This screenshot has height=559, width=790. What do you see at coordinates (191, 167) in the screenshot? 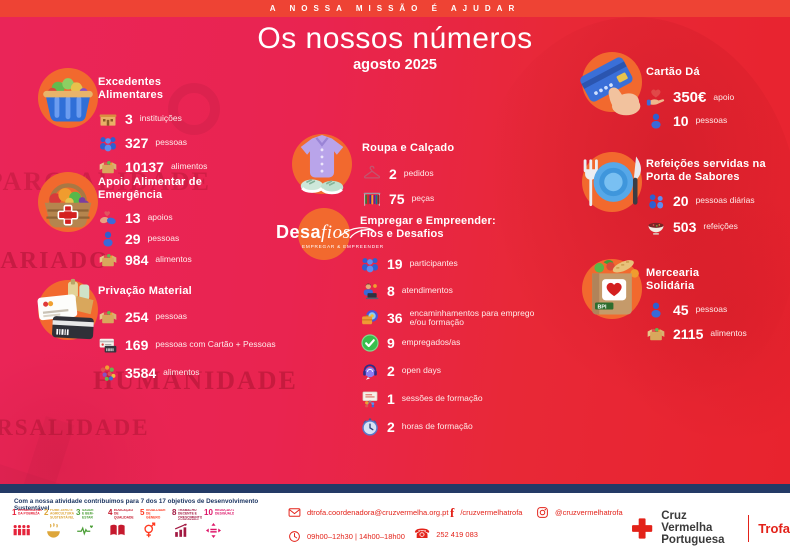
I see `stat-row: 10137 alimentos` at bounding box center [191, 167].